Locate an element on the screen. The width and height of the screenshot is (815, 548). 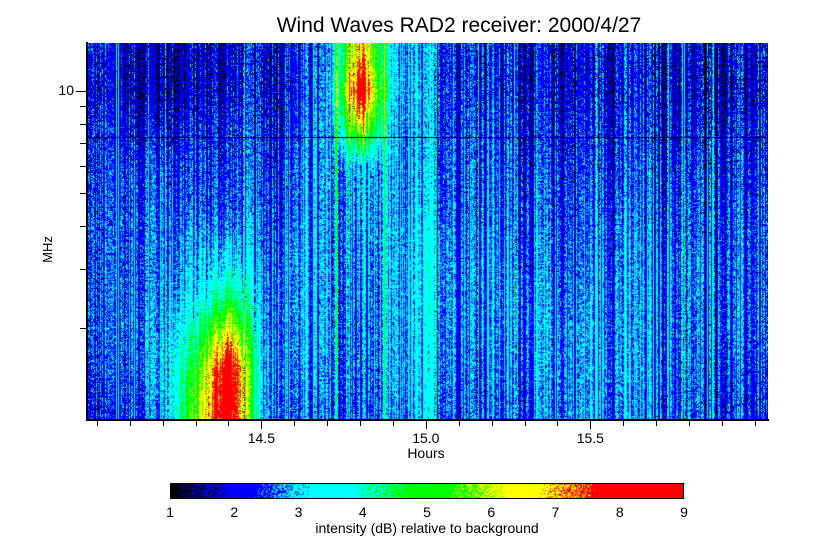
colorbar-tick-label: 4 is located at coordinates (362, 512).